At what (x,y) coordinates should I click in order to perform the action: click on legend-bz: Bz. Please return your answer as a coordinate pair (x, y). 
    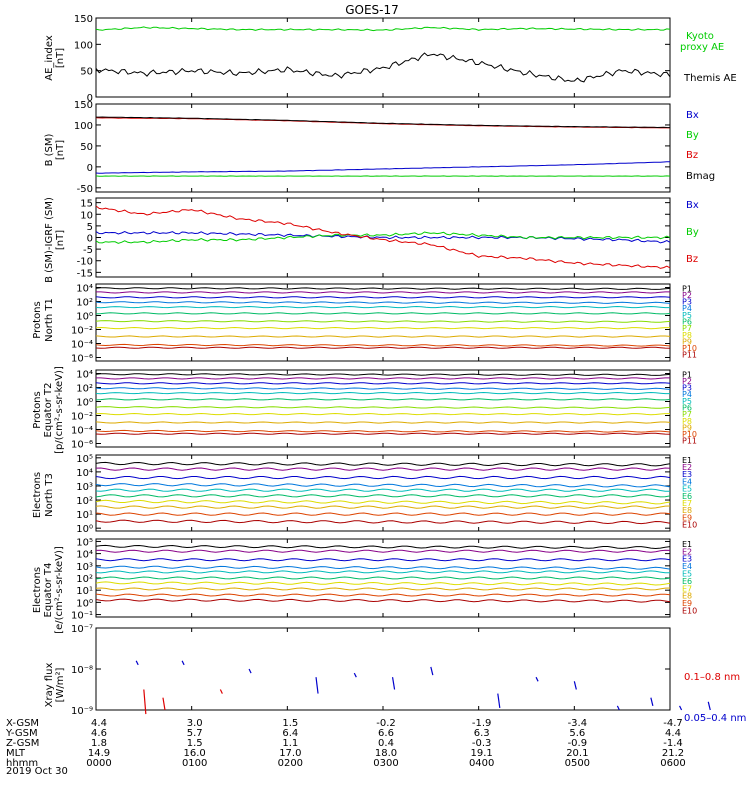
    Looking at the image, I should click on (692, 155).